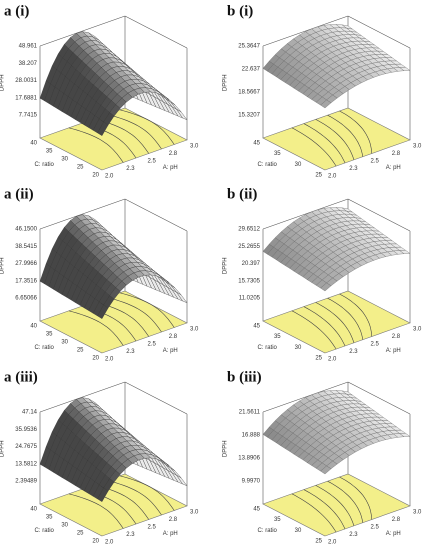 Image resolution: width=446 pixels, height=550 pixels. I want to click on z-tick-label: 17.6881, so click(26, 98).